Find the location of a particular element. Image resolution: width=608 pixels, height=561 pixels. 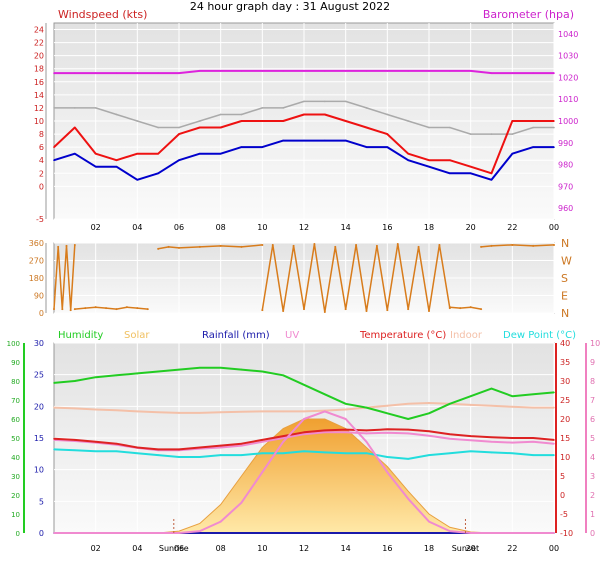

temperature-y-tick-label: -5 is located at coordinates (564, 514).